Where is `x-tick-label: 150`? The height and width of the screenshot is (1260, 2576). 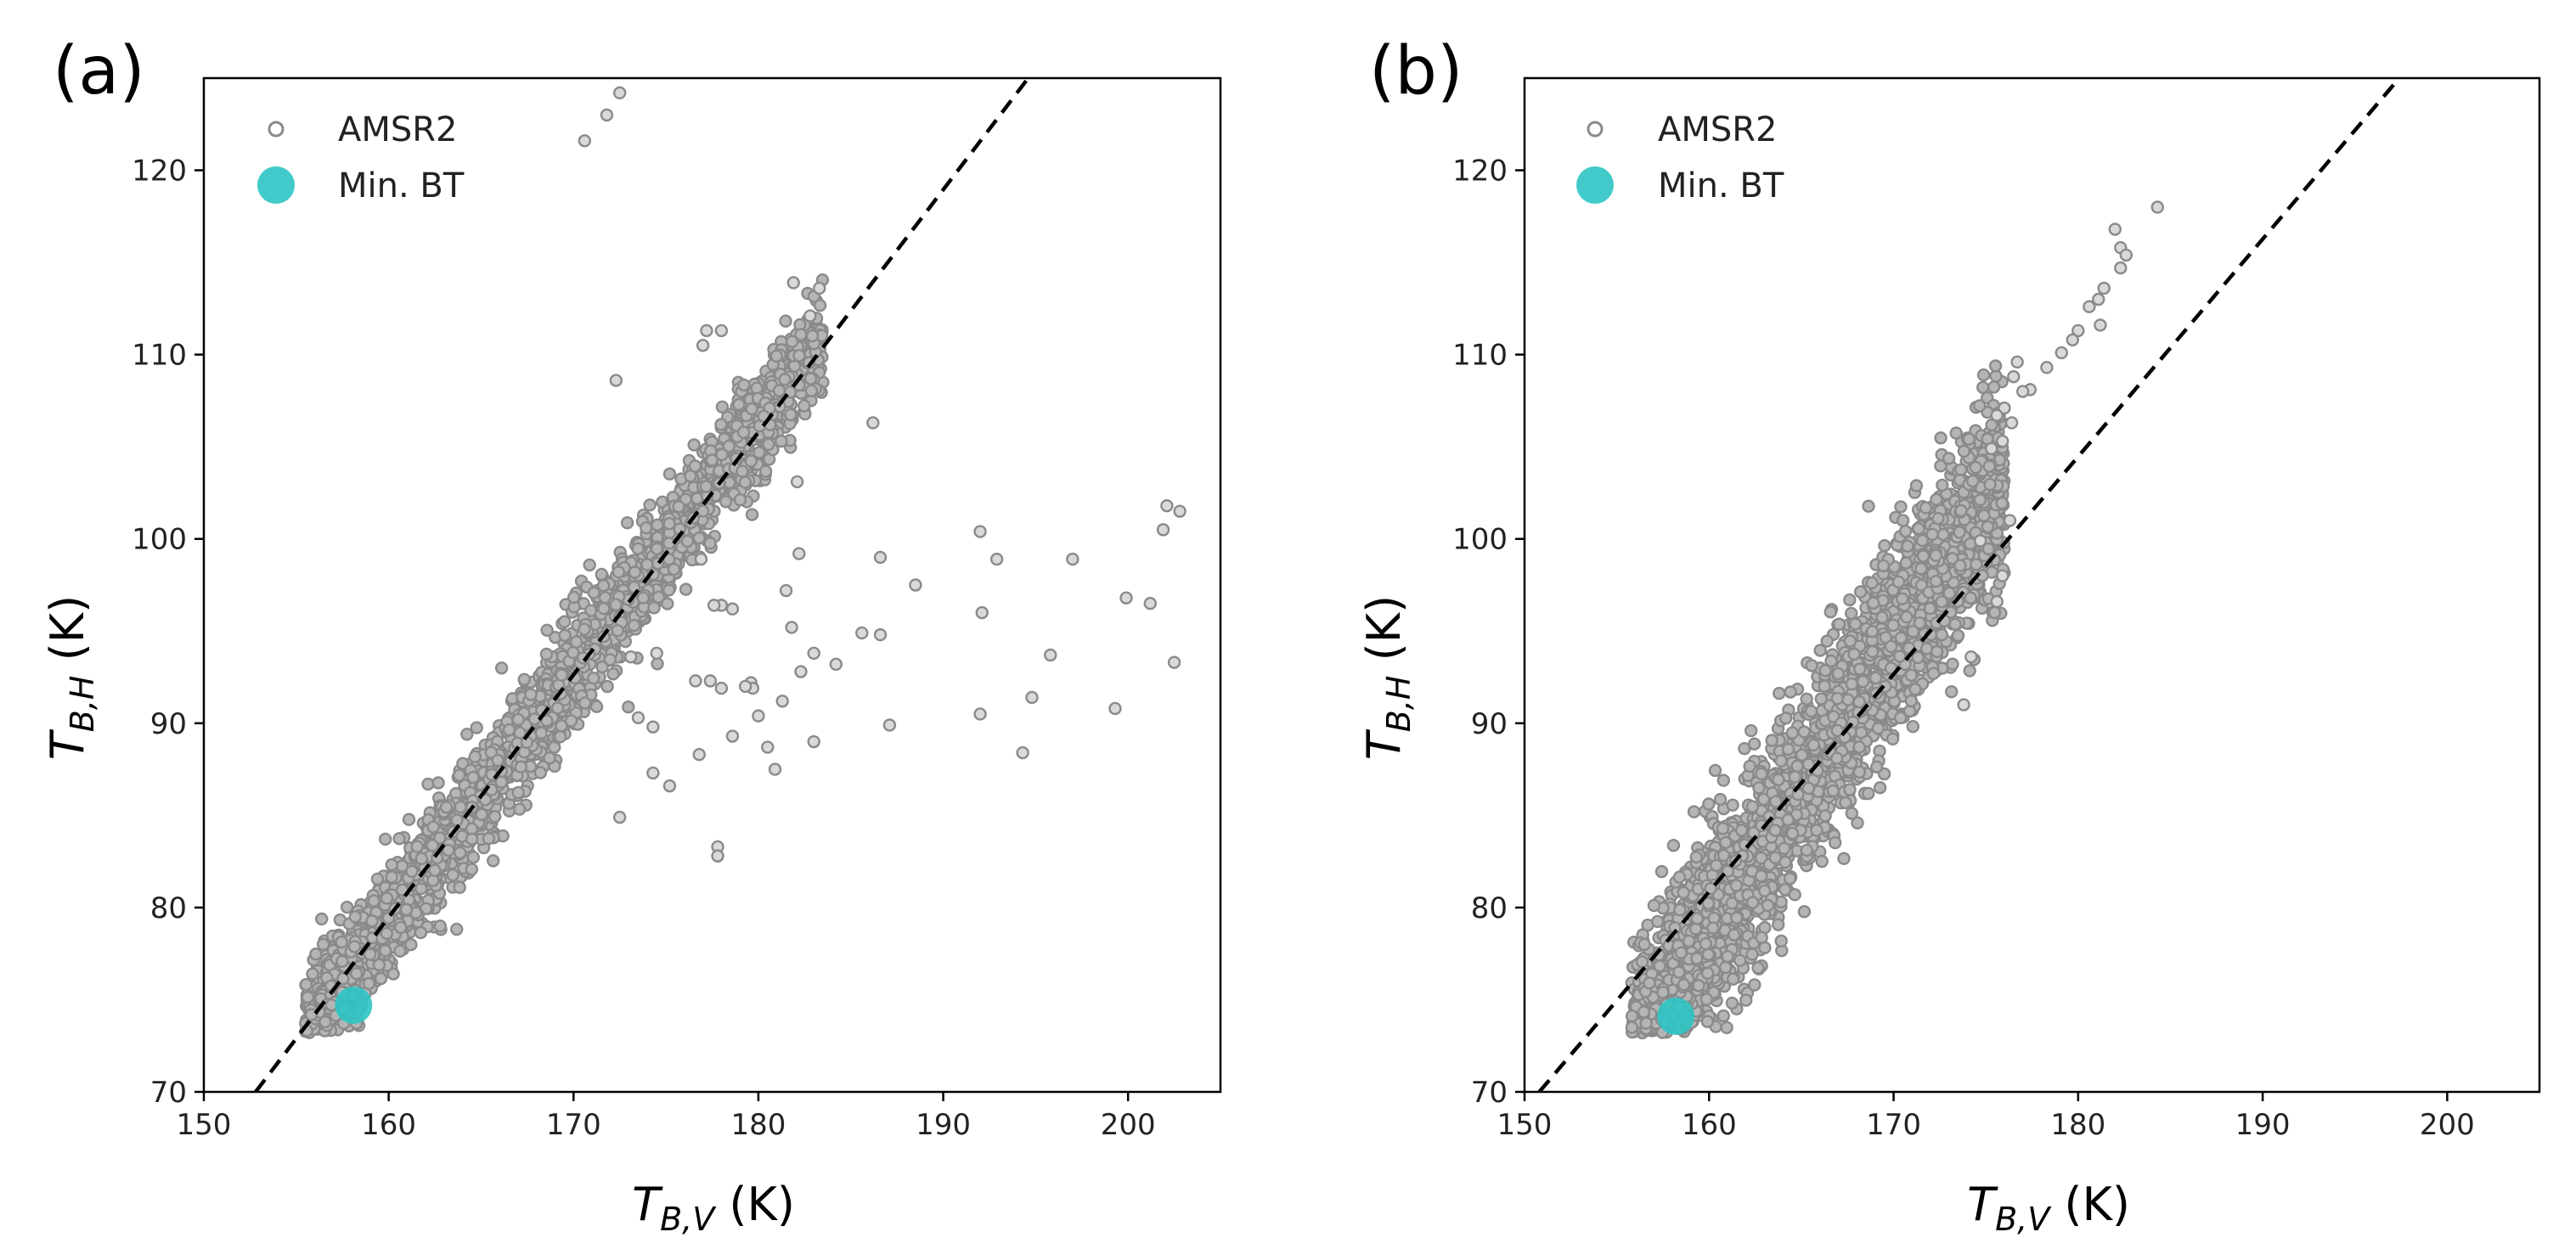
x-tick-label: 150 is located at coordinates (204, 1125).